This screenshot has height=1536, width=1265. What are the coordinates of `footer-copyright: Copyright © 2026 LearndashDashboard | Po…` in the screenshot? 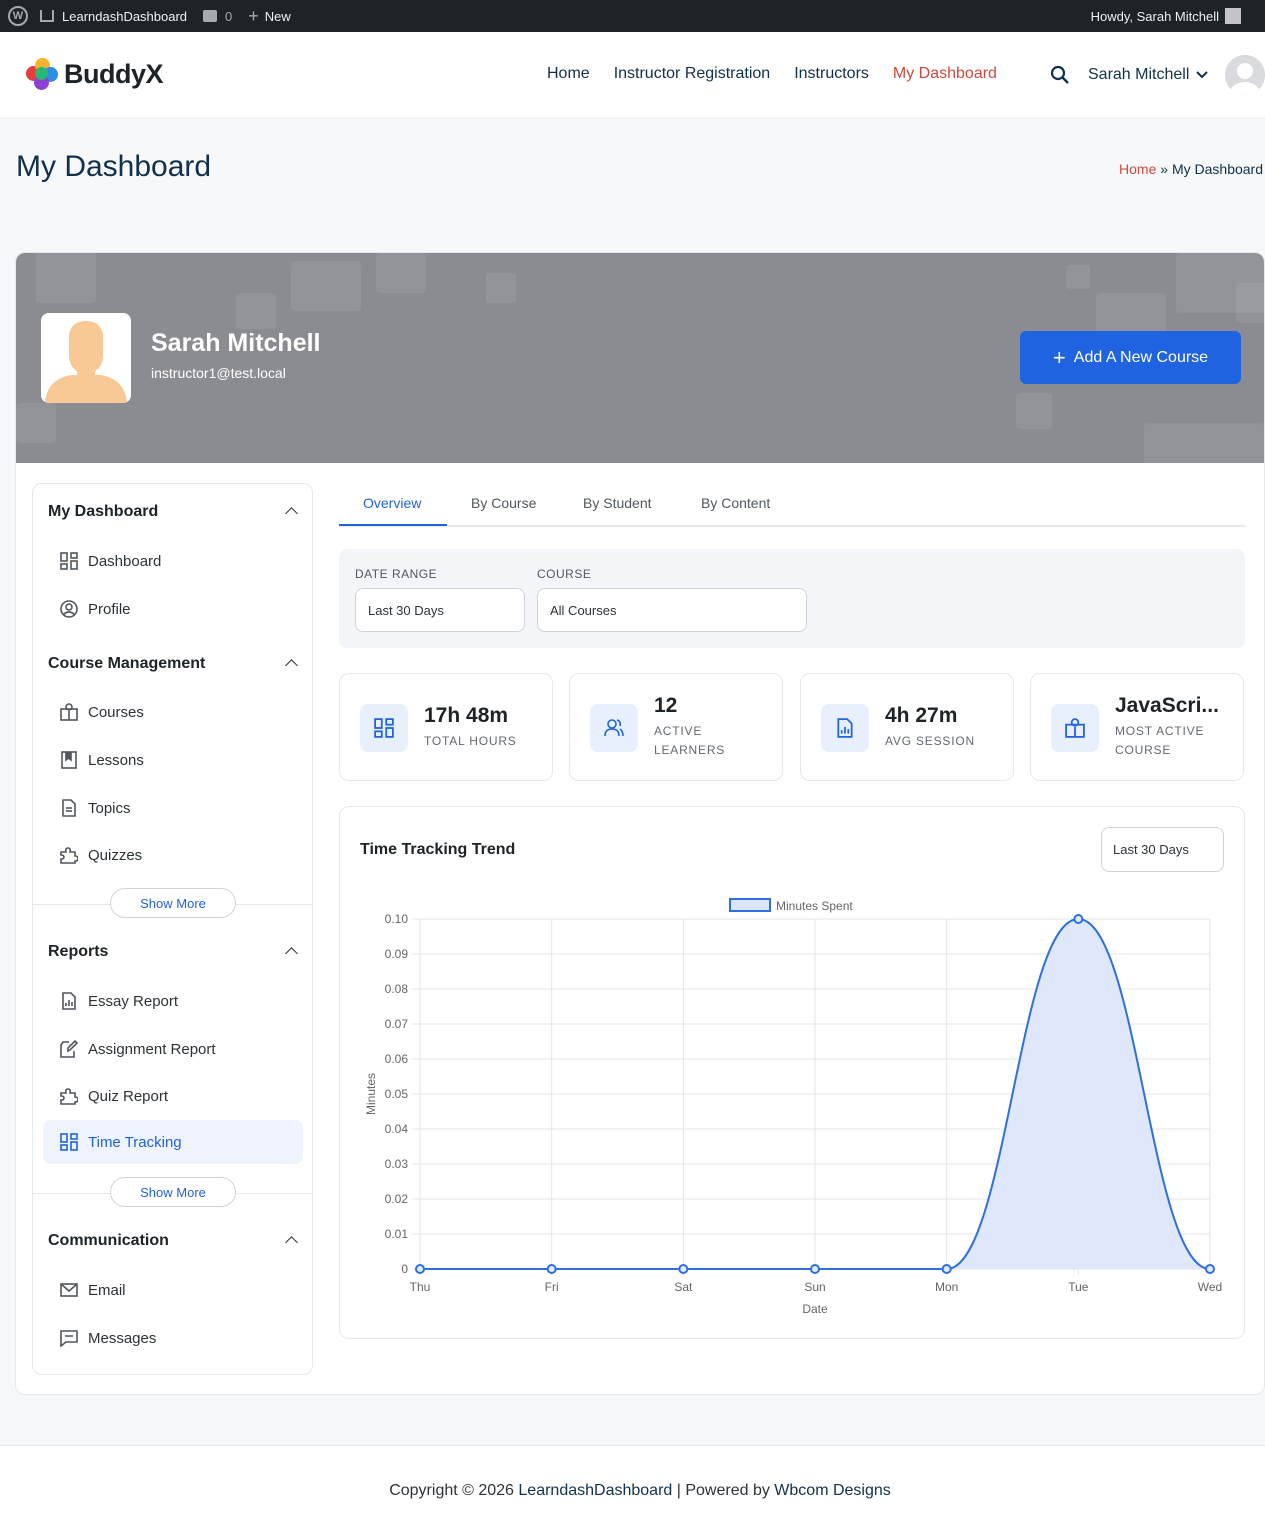 It's located at (632, 1491).